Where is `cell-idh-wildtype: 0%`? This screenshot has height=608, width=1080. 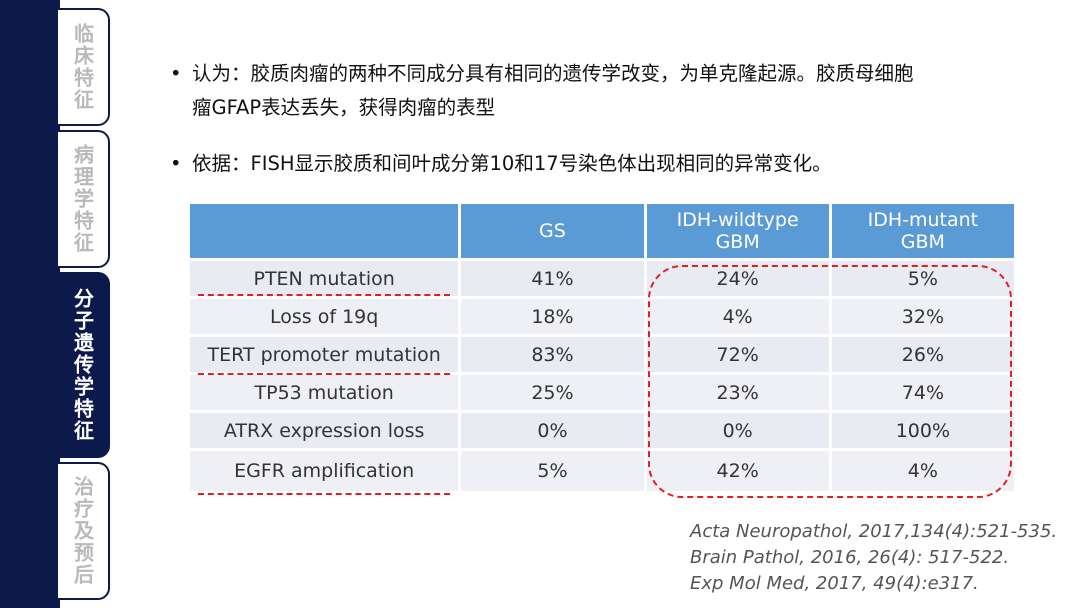 cell-idh-wildtype: 0% is located at coordinates (737, 430).